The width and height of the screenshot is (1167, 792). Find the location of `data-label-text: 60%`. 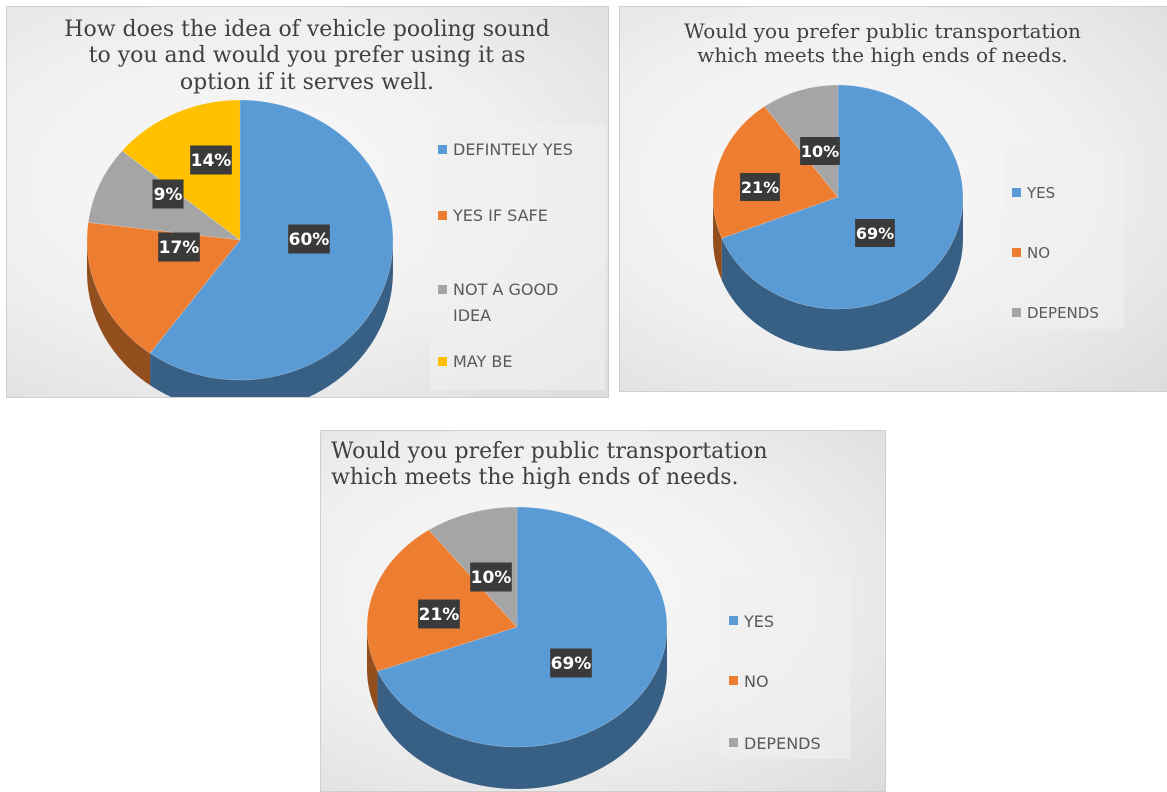

data-label-text: 60% is located at coordinates (309, 240).